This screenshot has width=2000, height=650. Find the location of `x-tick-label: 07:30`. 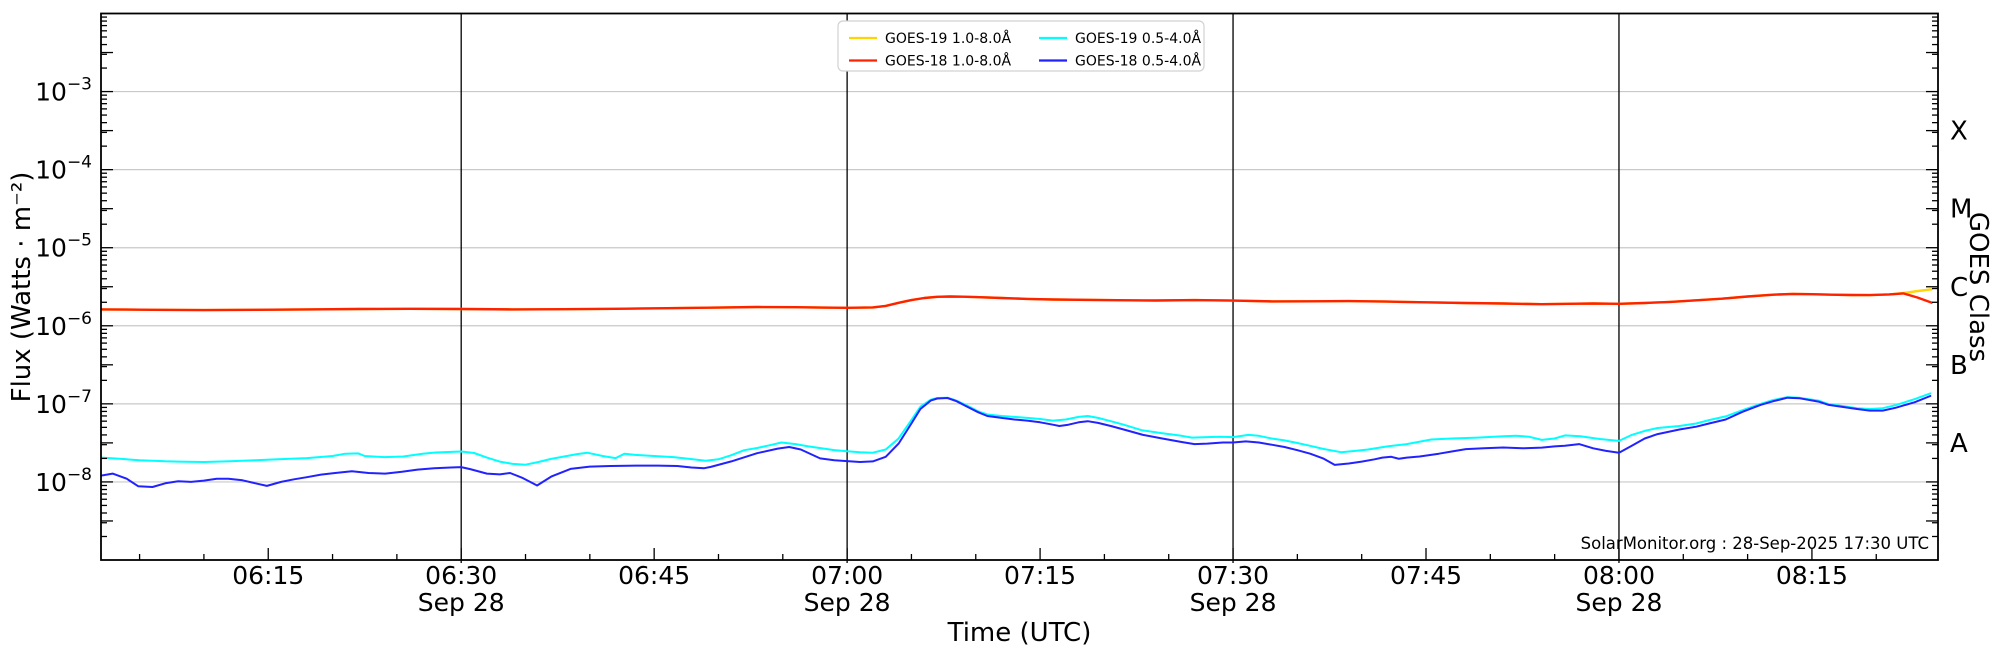

x-tick-label: 07:30 is located at coordinates (1233, 575).